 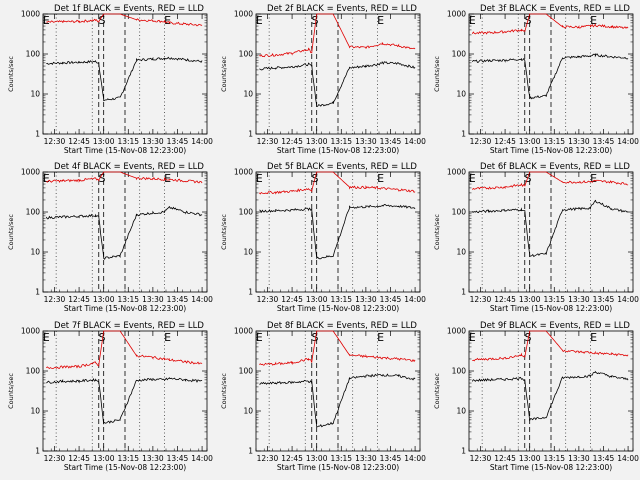 What do you see at coordinates (555, 326) in the screenshot?
I see `chart-title: Det 9f BLACK = Events, RED = LLD` at bounding box center [555, 326].